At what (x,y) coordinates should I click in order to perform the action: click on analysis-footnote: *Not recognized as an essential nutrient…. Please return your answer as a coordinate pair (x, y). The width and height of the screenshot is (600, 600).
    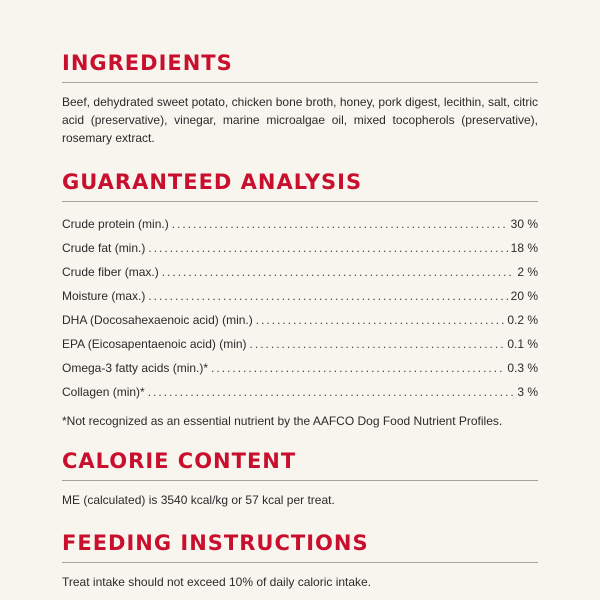
    Looking at the image, I should click on (282, 421).